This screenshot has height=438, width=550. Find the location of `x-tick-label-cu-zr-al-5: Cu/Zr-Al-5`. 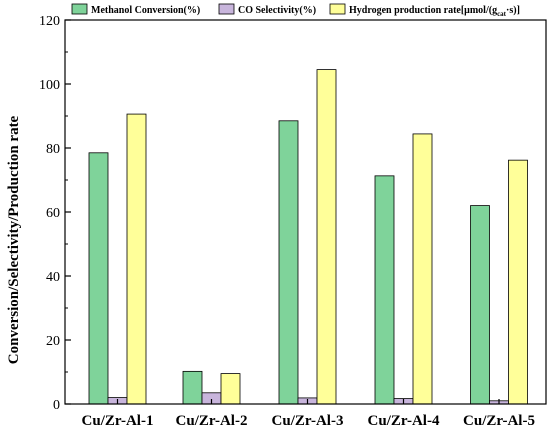

x-tick-label-cu-zr-al-5: Cu/Zr-Al-5 is located at coordinates (499, 421).